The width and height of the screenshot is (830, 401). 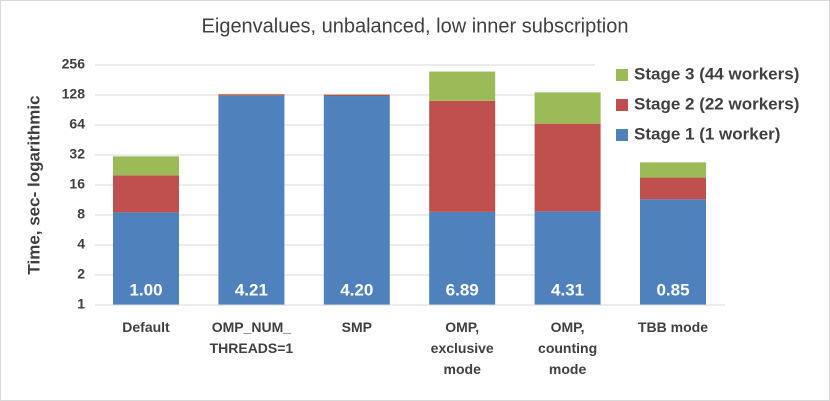 What do you see at coordinates (81, 214) in the screenshot?
I see `y-tick-label: 8` at bounding box center [81, 214].